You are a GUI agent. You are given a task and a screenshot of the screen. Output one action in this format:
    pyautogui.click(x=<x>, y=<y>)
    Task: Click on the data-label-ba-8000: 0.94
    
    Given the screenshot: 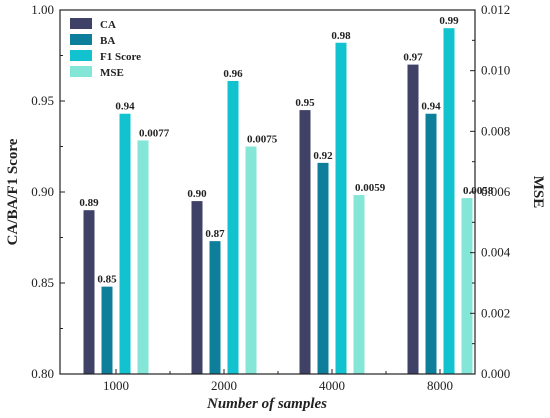 What is the action you would take?
    pyautogui.click(x=431, y=107)
    